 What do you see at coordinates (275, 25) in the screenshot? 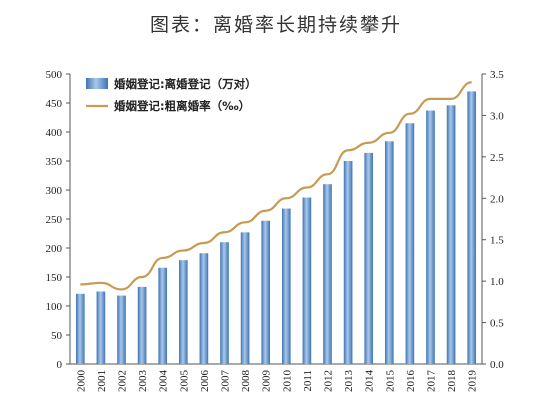
I see `chart-title: 图表：离婚率长期持续攀升` at bounding box center [275, 25].